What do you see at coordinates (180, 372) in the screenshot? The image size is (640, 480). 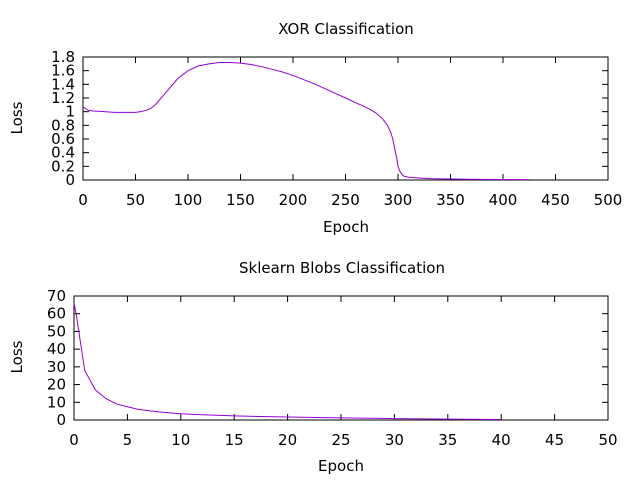 I see `x-tick: 10` at bounding box center [180, 372].